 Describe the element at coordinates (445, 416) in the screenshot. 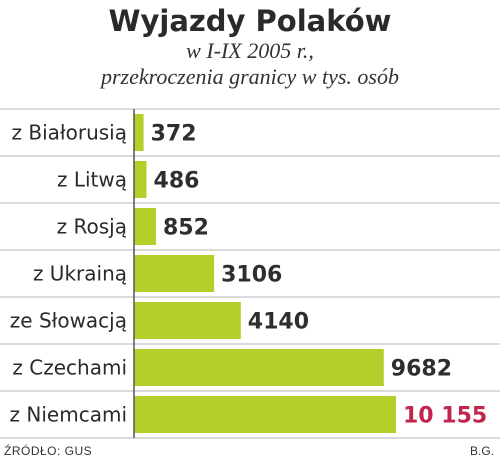

I see `value-label: 10 155` at that location.